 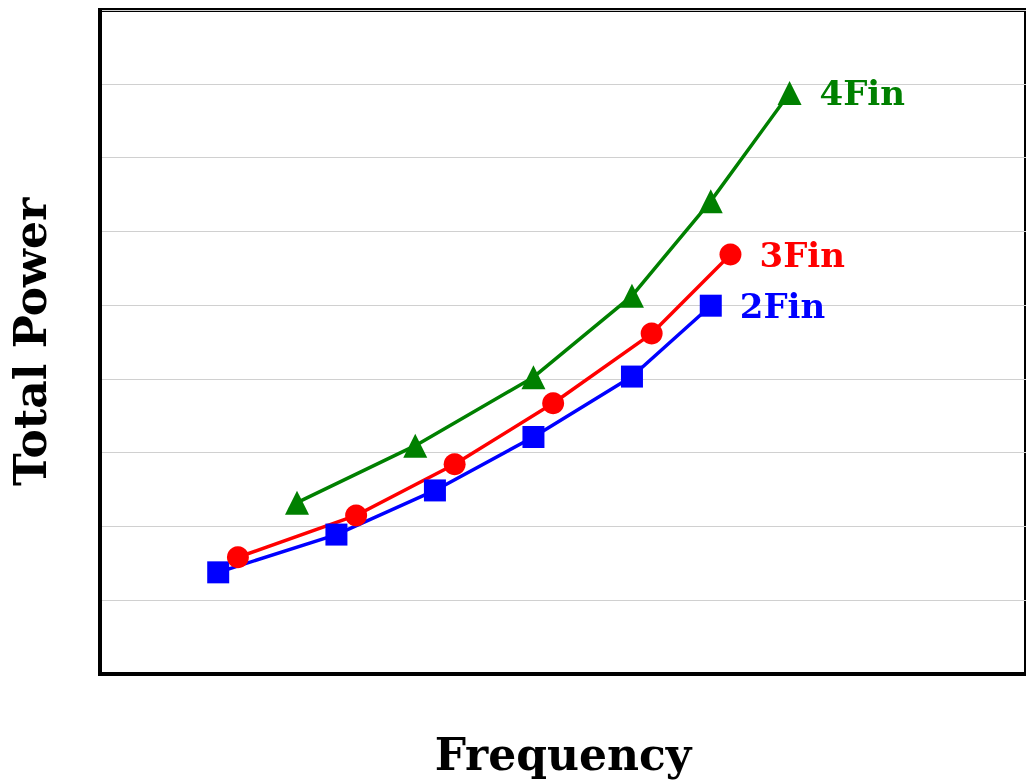 What do you see at coordinates (802, 254) in the screenshot?
I see `series-label: 3Fin` at bounding box center [802, 254].